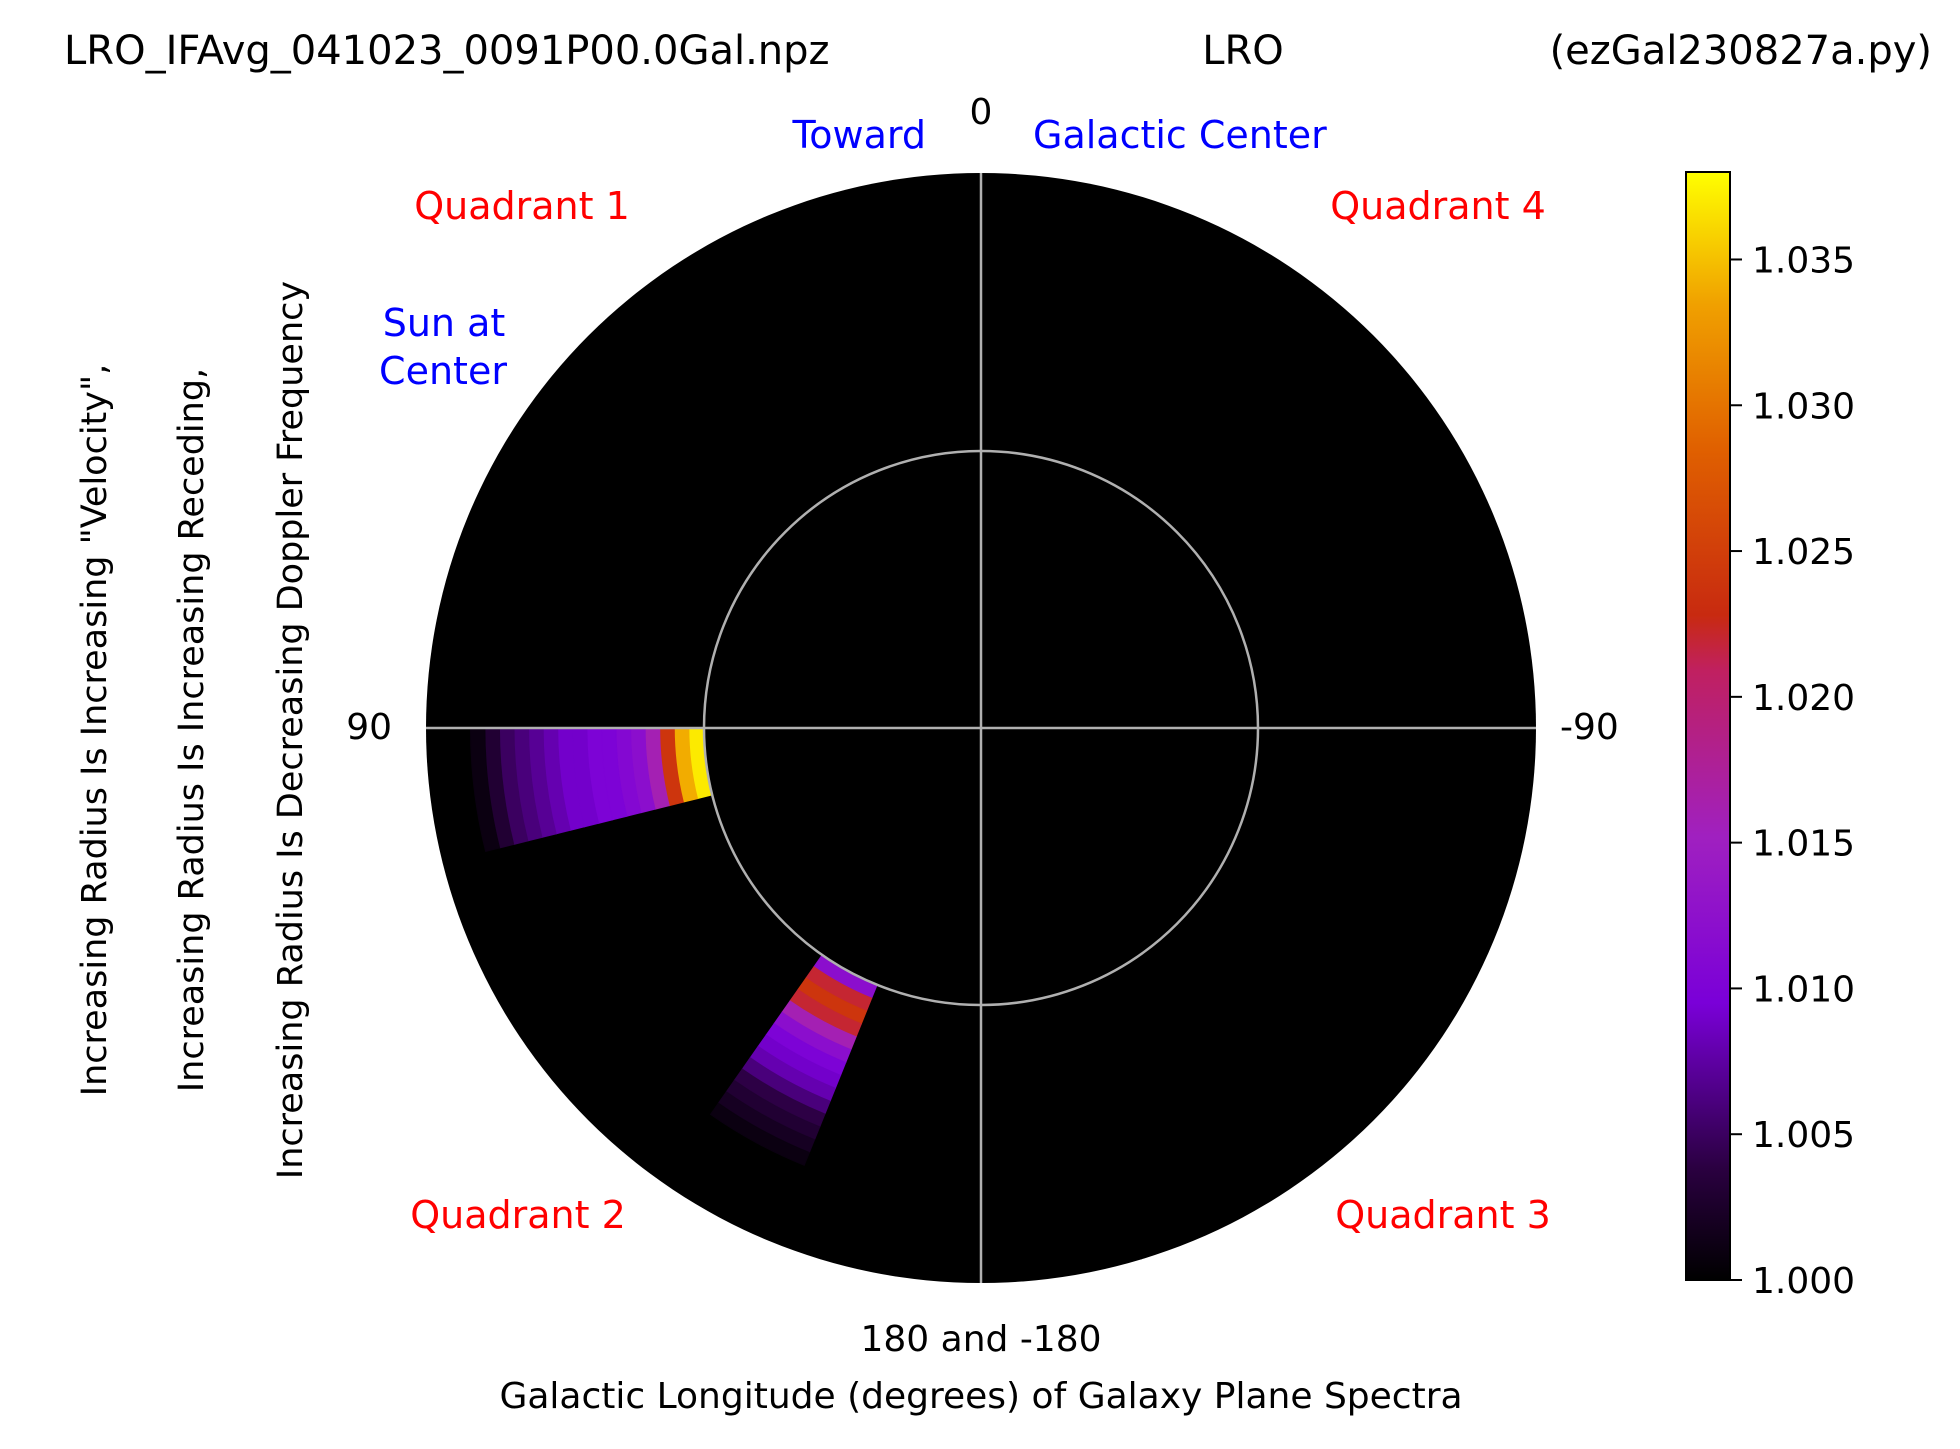 This screenshot has width=1960, height=1449. Describe the element at coordinates (1792, 771) in the screenshot. I see `colorbar-ticks: 1.000 1.005 1.010 1.015 1.020 1.025 1.030 1.035` at that location.